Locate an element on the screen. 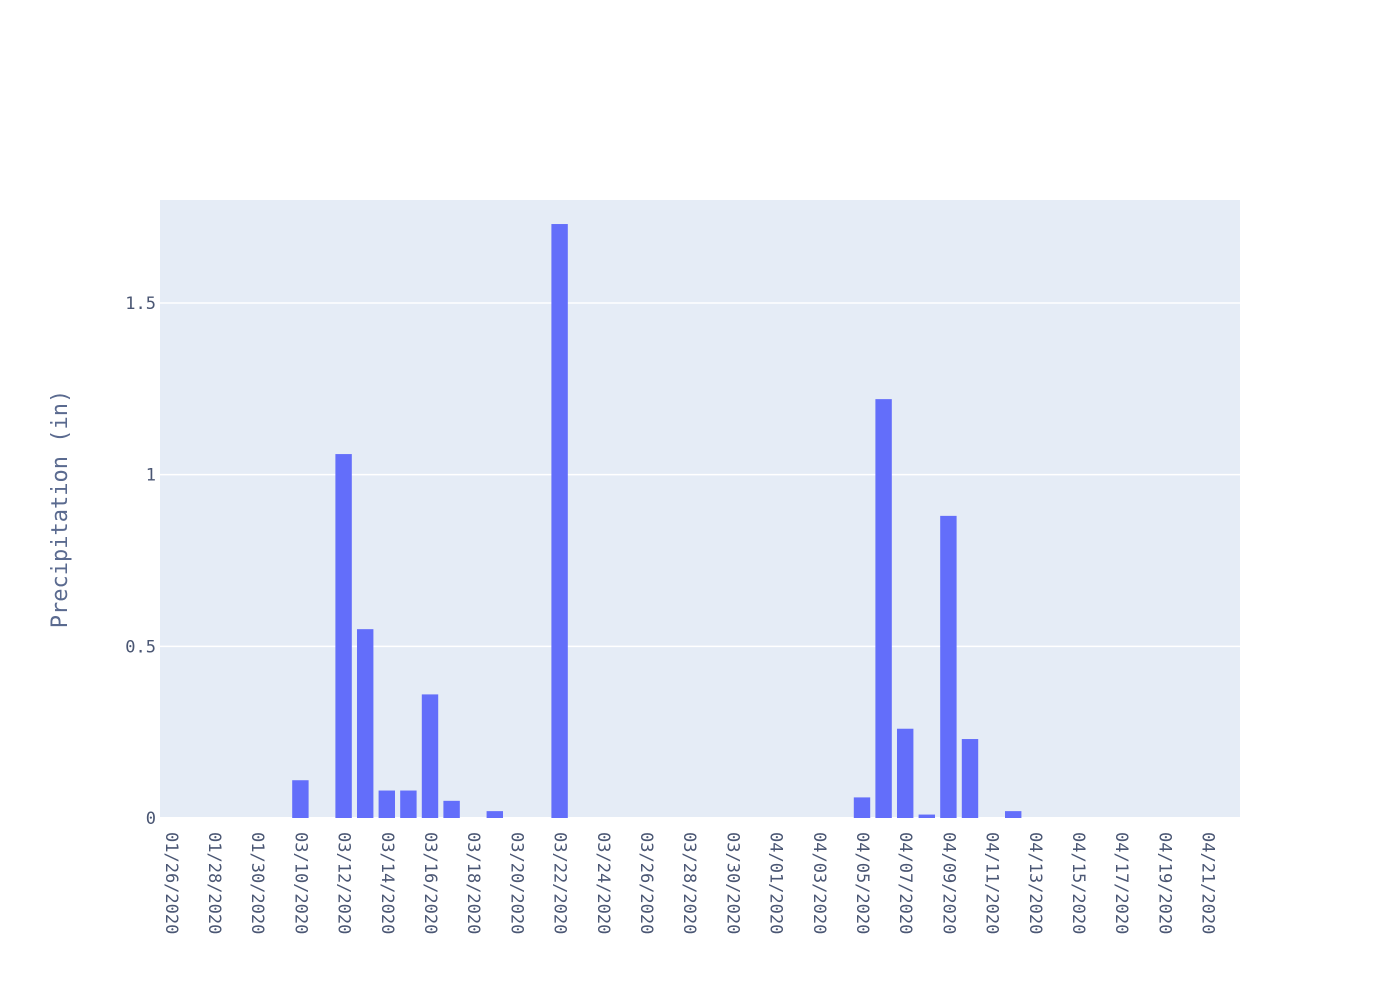  x-tick-label: 01/30/2020 is located at coordinates (257, 883).